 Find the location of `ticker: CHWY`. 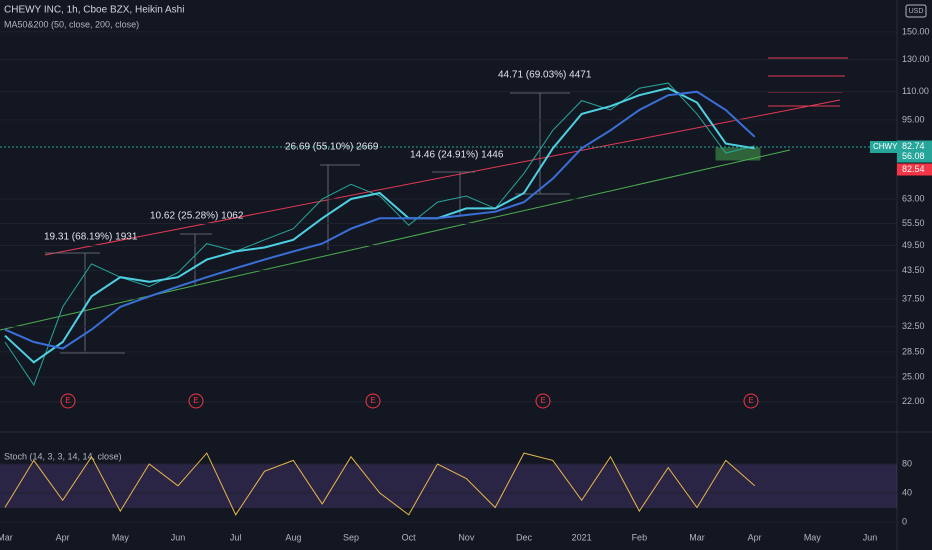

ticker: CHWY is located at coordinates (885, 146).